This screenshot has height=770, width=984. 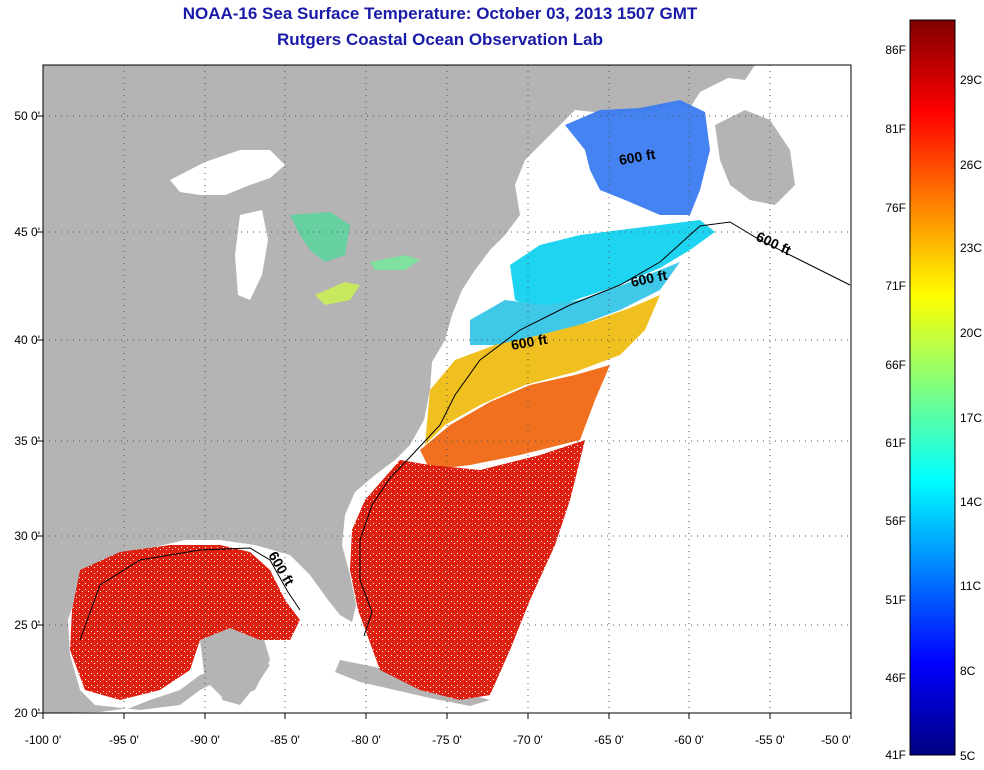 I want to click on colorbar-label-f: 76F, so click(x=895, y=208).